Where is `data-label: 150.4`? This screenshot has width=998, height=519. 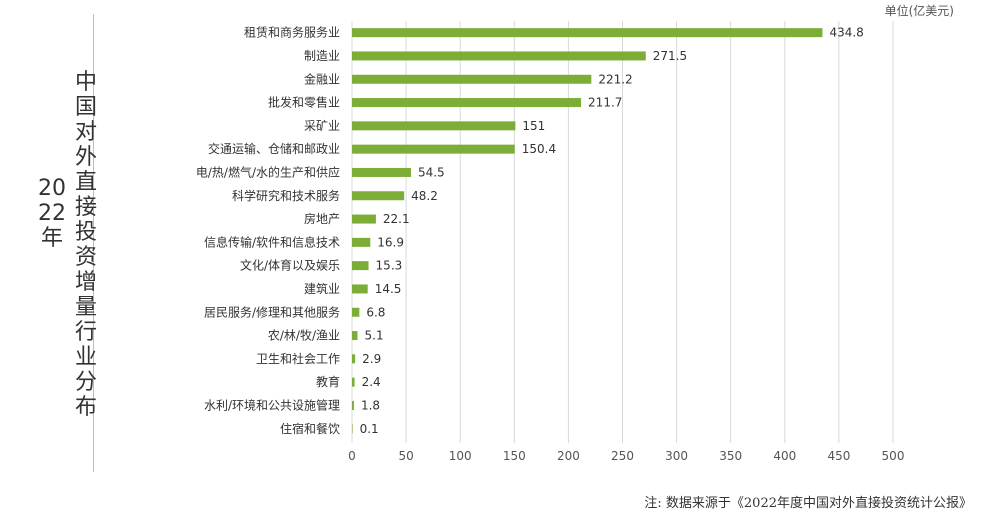 data-label: 150.4 is located at coordinates (539, 149).